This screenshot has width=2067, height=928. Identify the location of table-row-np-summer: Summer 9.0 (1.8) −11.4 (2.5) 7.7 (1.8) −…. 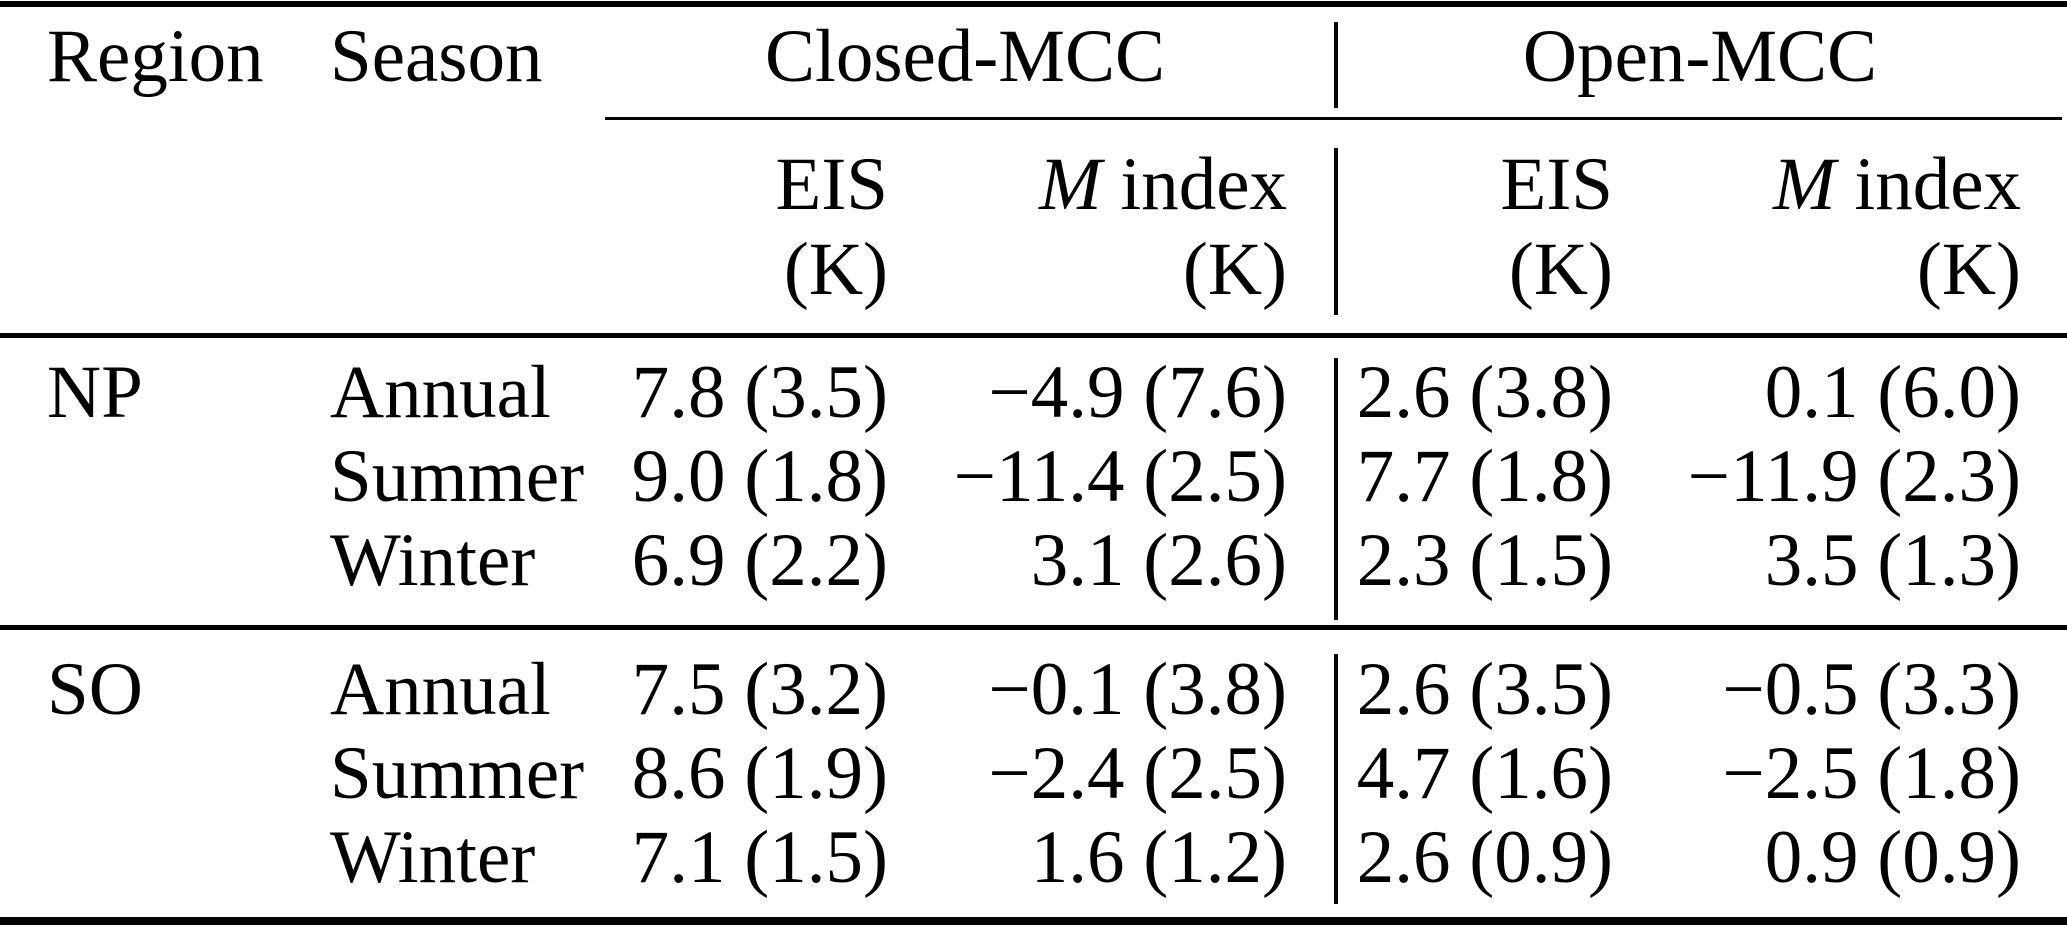
(1033, 478).